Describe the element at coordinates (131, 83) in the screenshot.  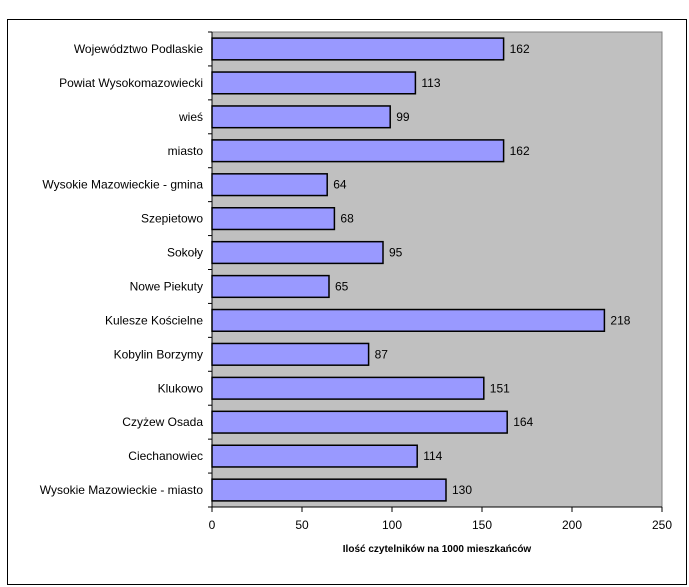
I see `category-label: Powiat Wysokomazowiecki` at that location.